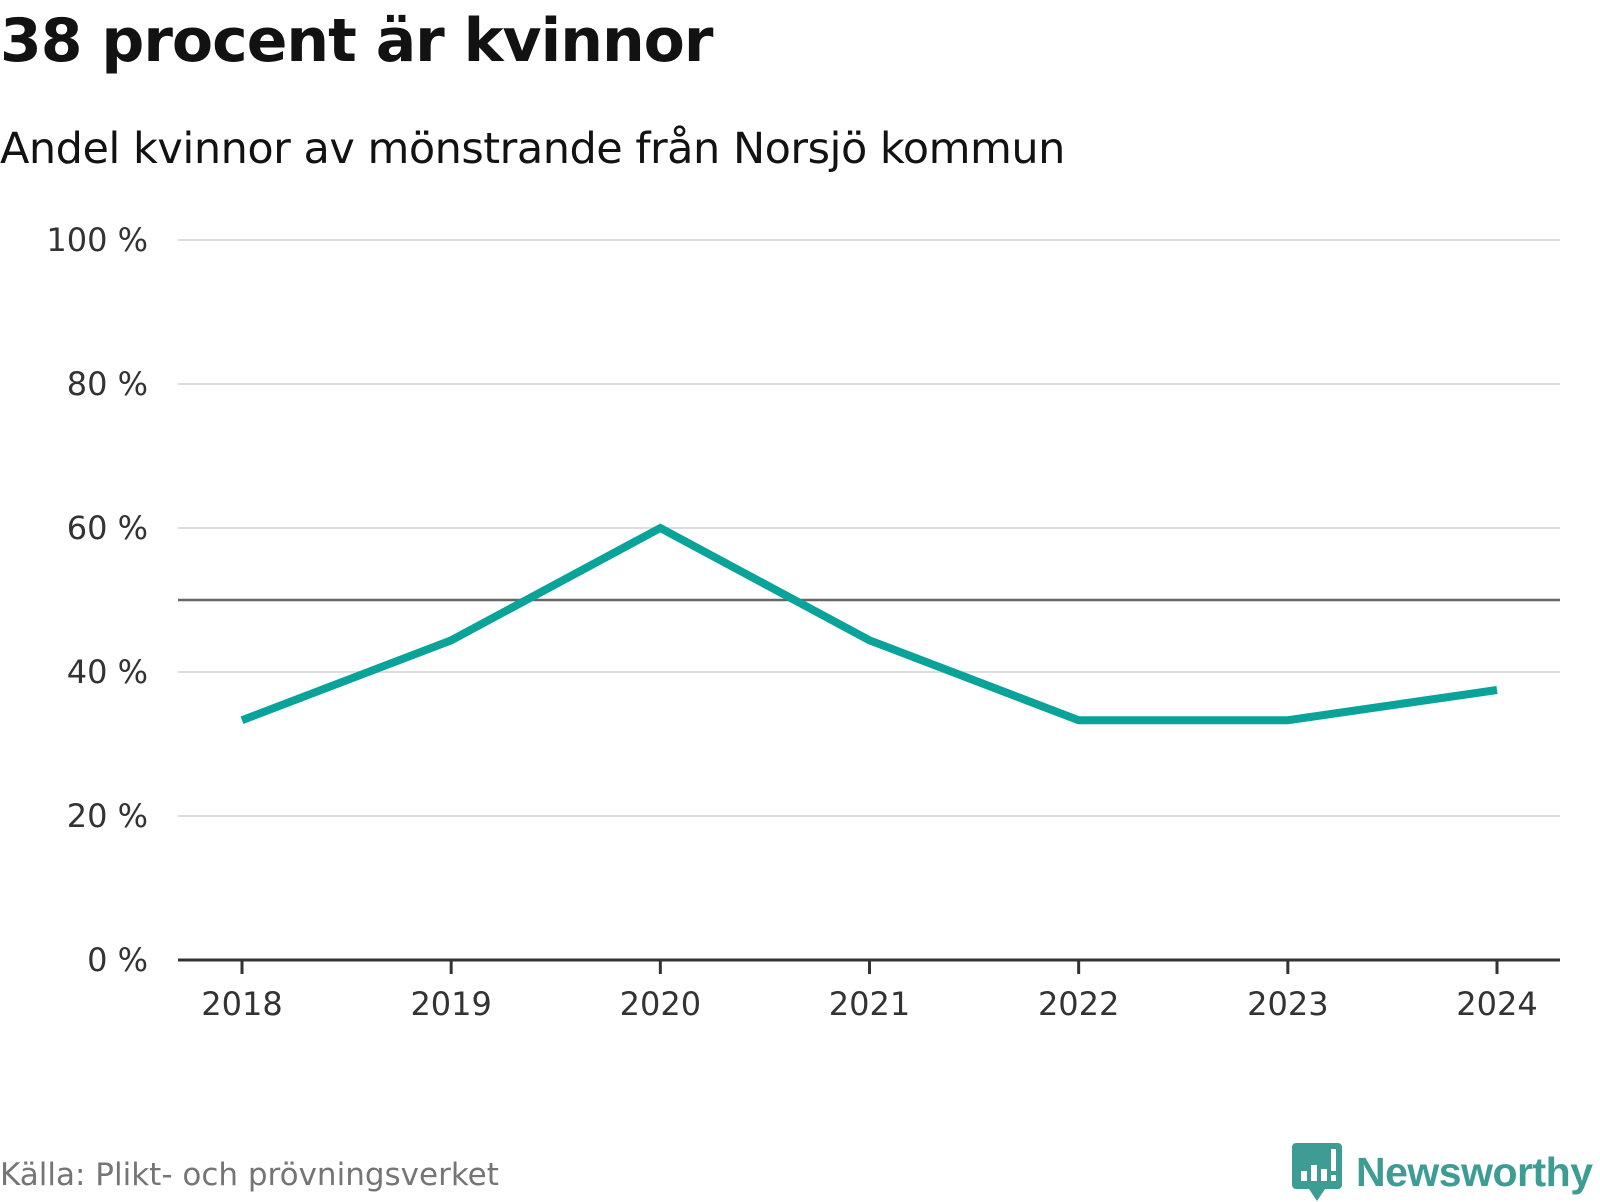  What do you see at coordinates (107, 672) in the screenshot?
I see `y-tick-label: 40 %` at bounding box center [107, 672].